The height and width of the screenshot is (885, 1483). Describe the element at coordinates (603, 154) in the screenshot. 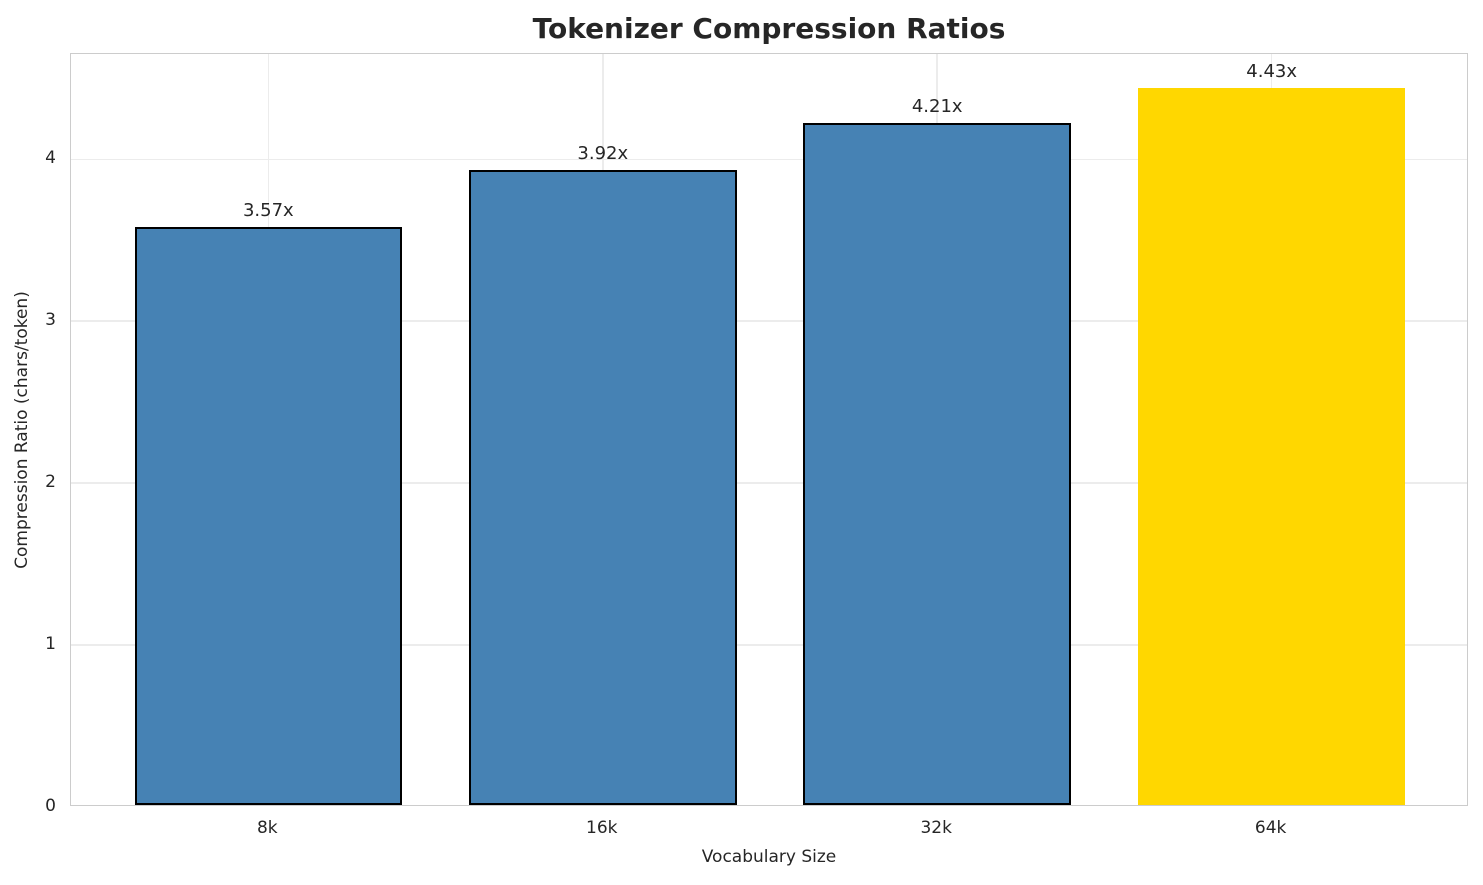

I see `bar-value-label: 3.92x` at that location.